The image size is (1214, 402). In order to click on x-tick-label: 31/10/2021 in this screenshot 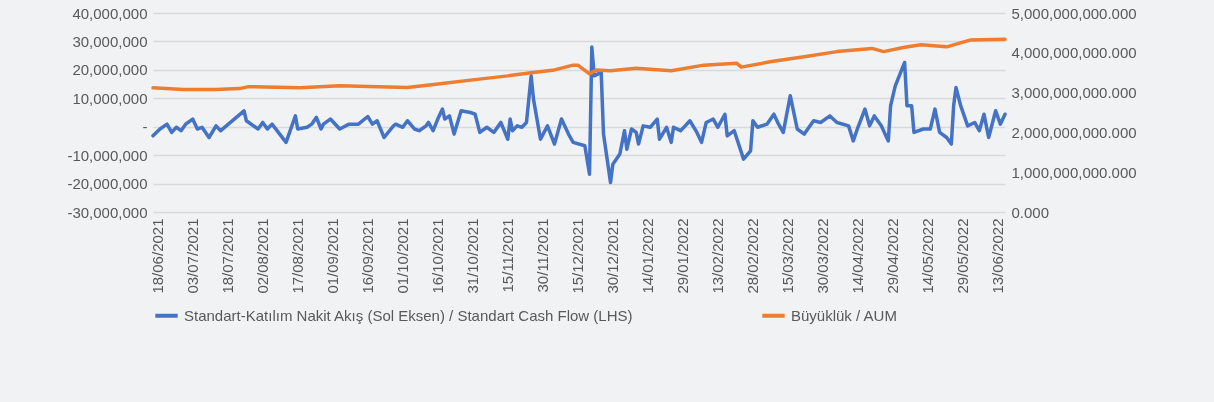, I will do `click(473, 256)`.